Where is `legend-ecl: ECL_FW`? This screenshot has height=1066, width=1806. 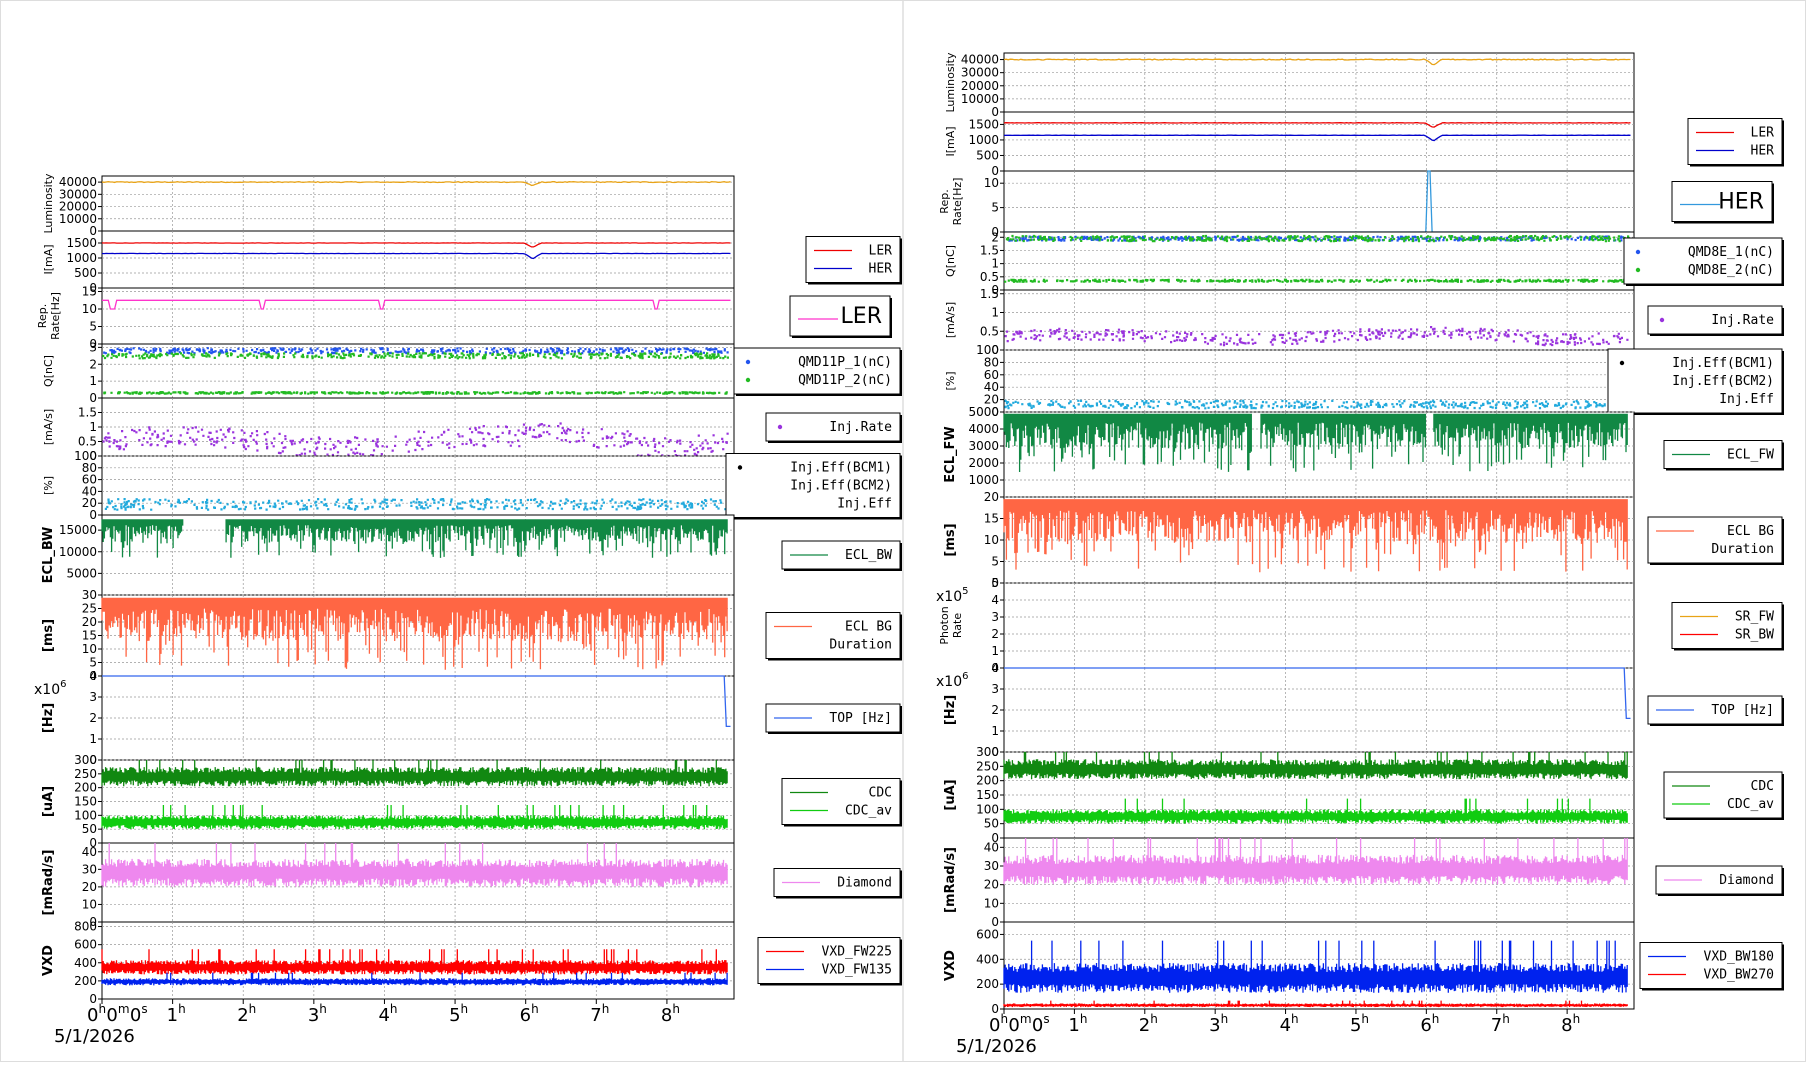
legend-ecl: ECL_FW is located at coordinates (1723, 455).